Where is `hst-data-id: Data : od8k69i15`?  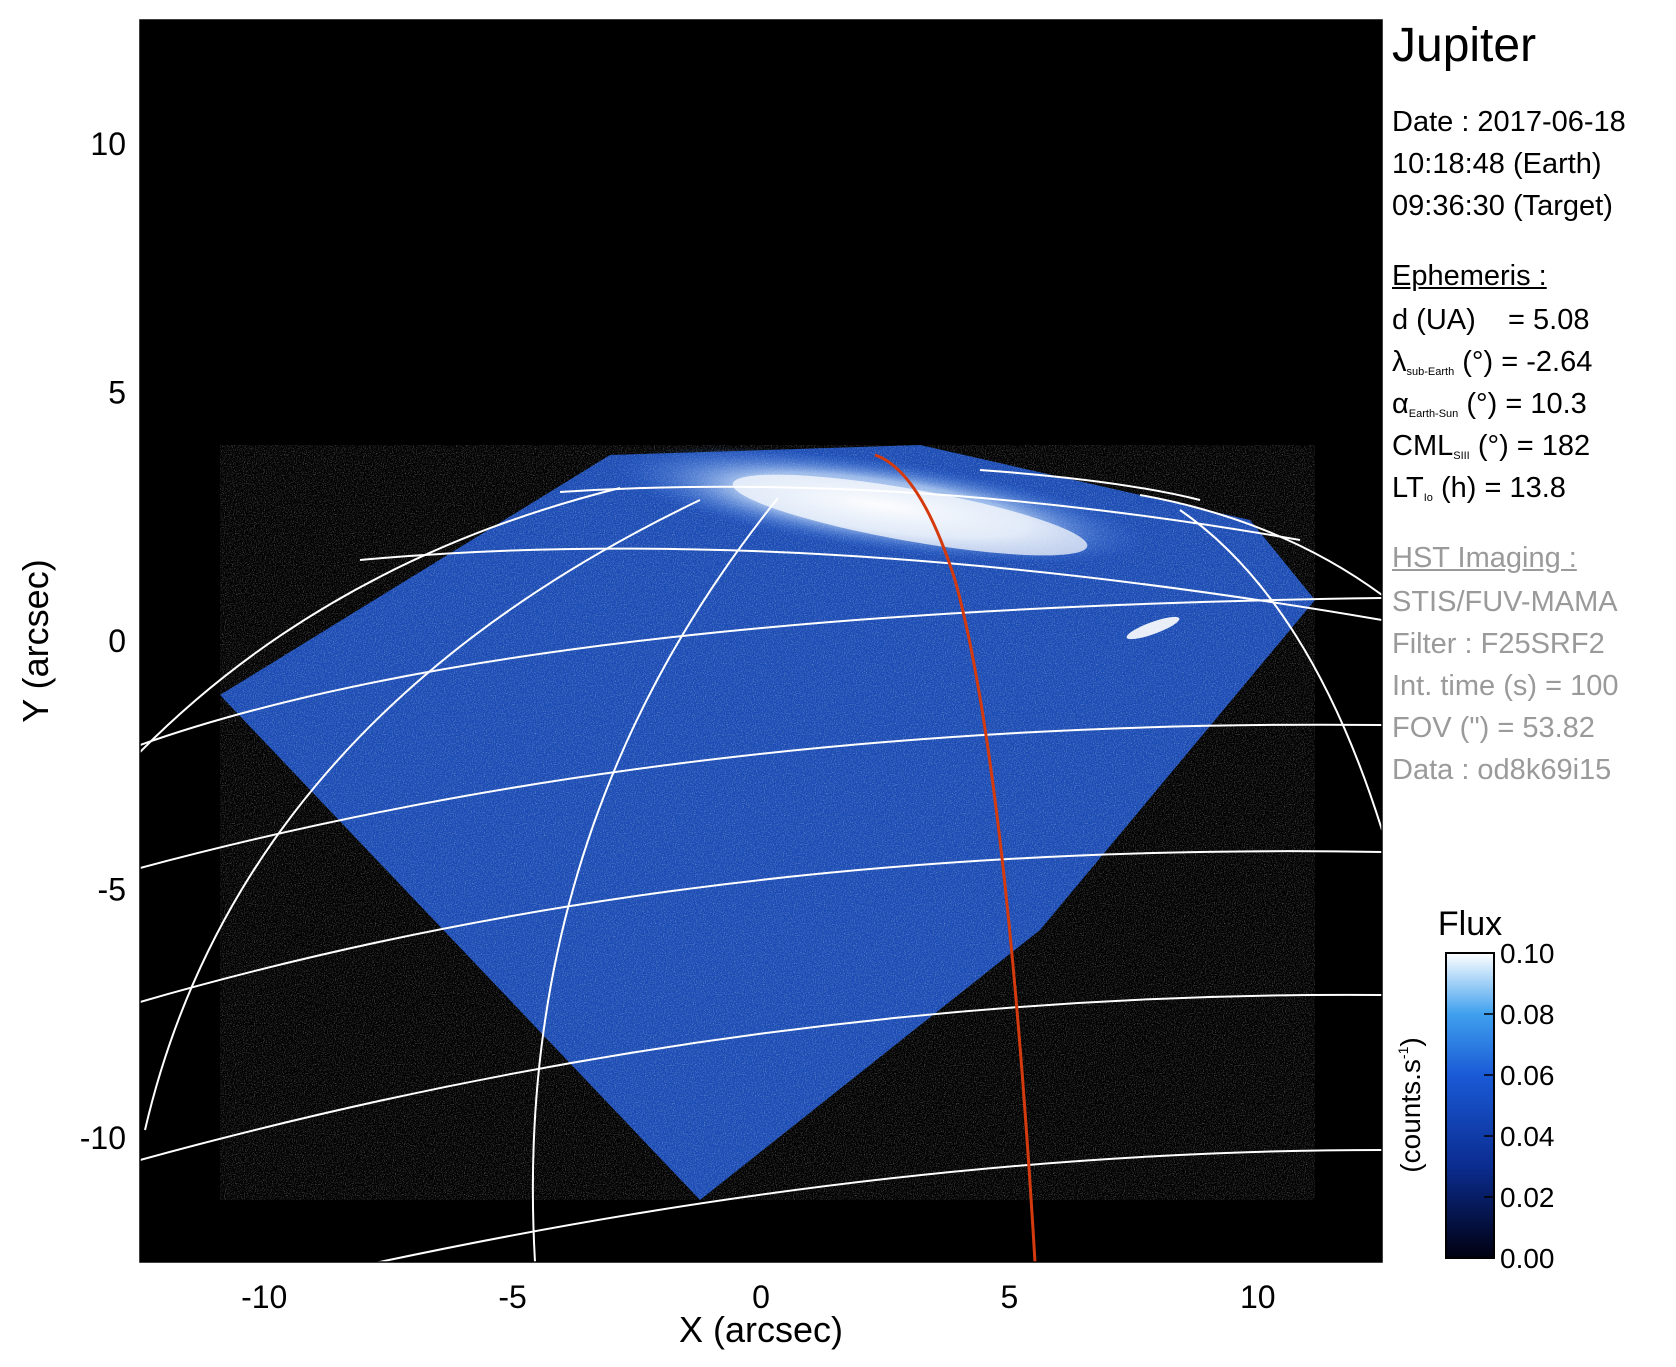 hst-data-id: Data : od8k69i15 is located at coordinates (1502, 770).